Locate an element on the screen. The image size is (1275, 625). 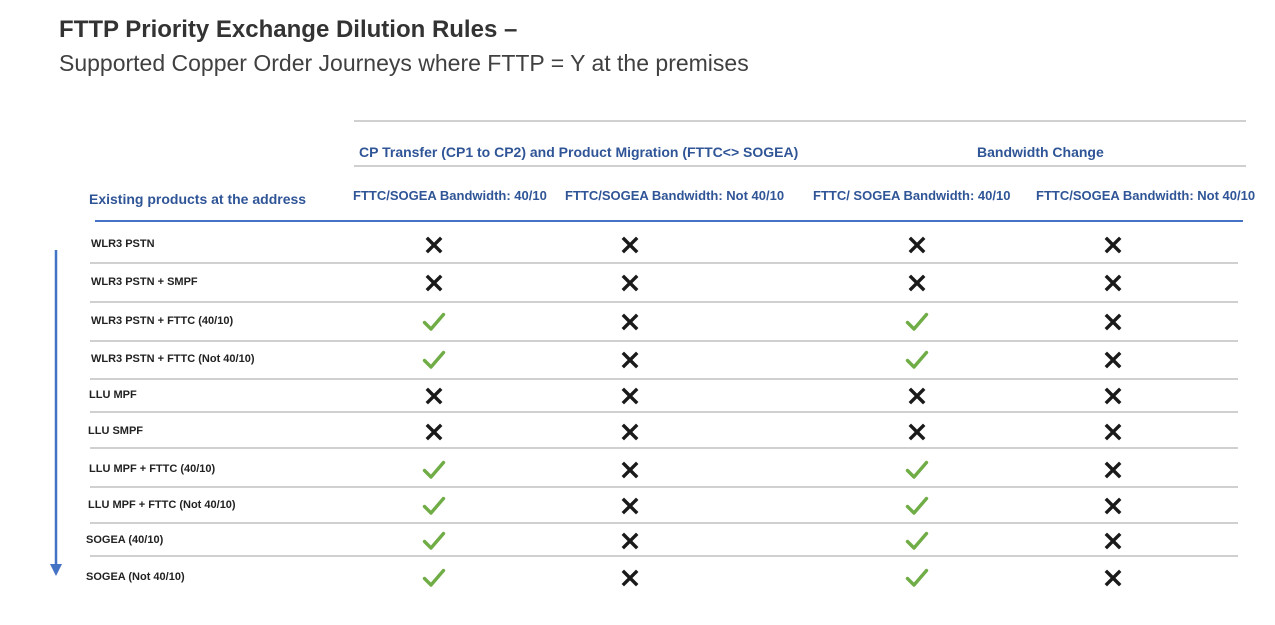
page-title: FTTP Priority Exchange Dilution Rules – is located at coordinates (288, 29).